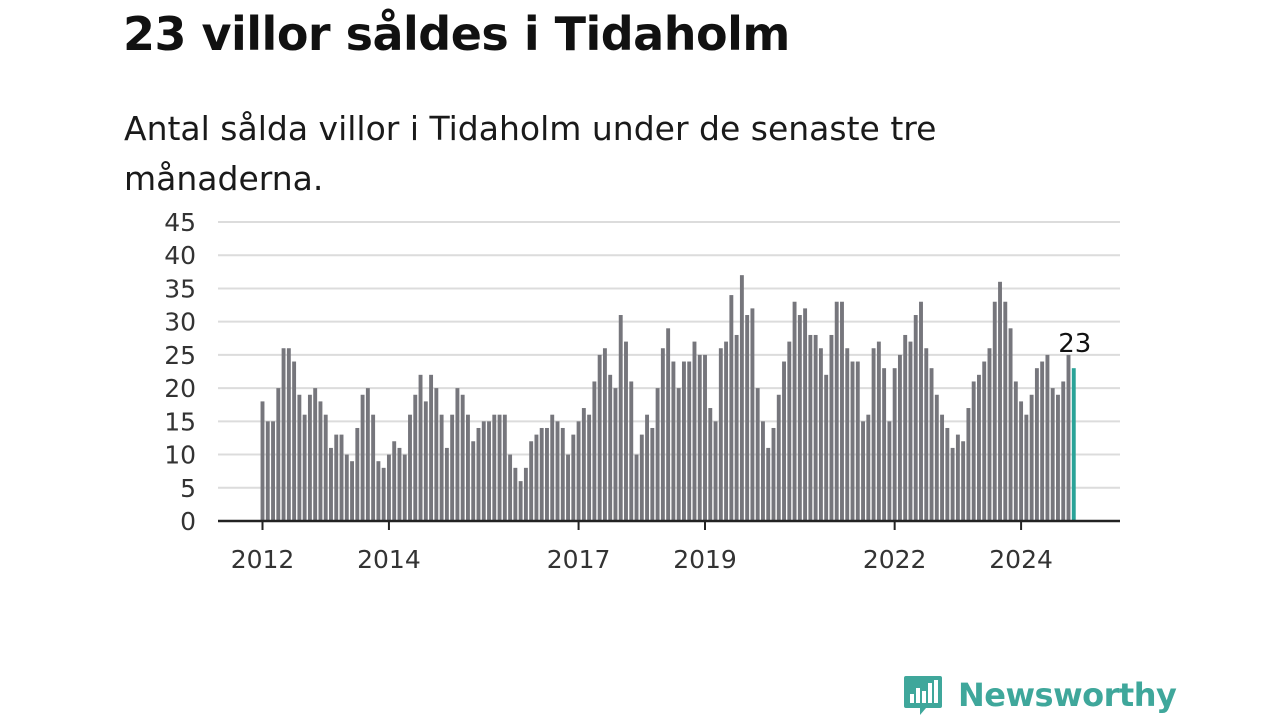 This screenshot has height=720, width=1280. What do you see at coordinates (188, 521) in the screenshot?
I see `y-tick-label: 0` at bounding box center [188, 521].